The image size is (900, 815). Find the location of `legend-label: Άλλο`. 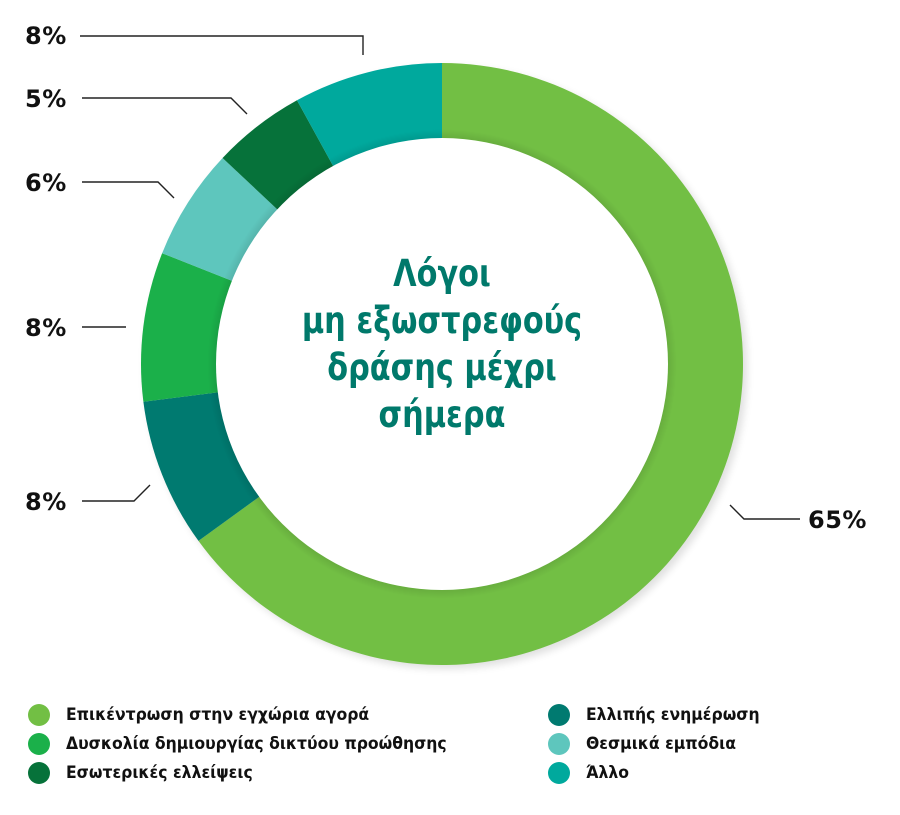

legend-label: Άλλο is located at coordinates (608, 772).